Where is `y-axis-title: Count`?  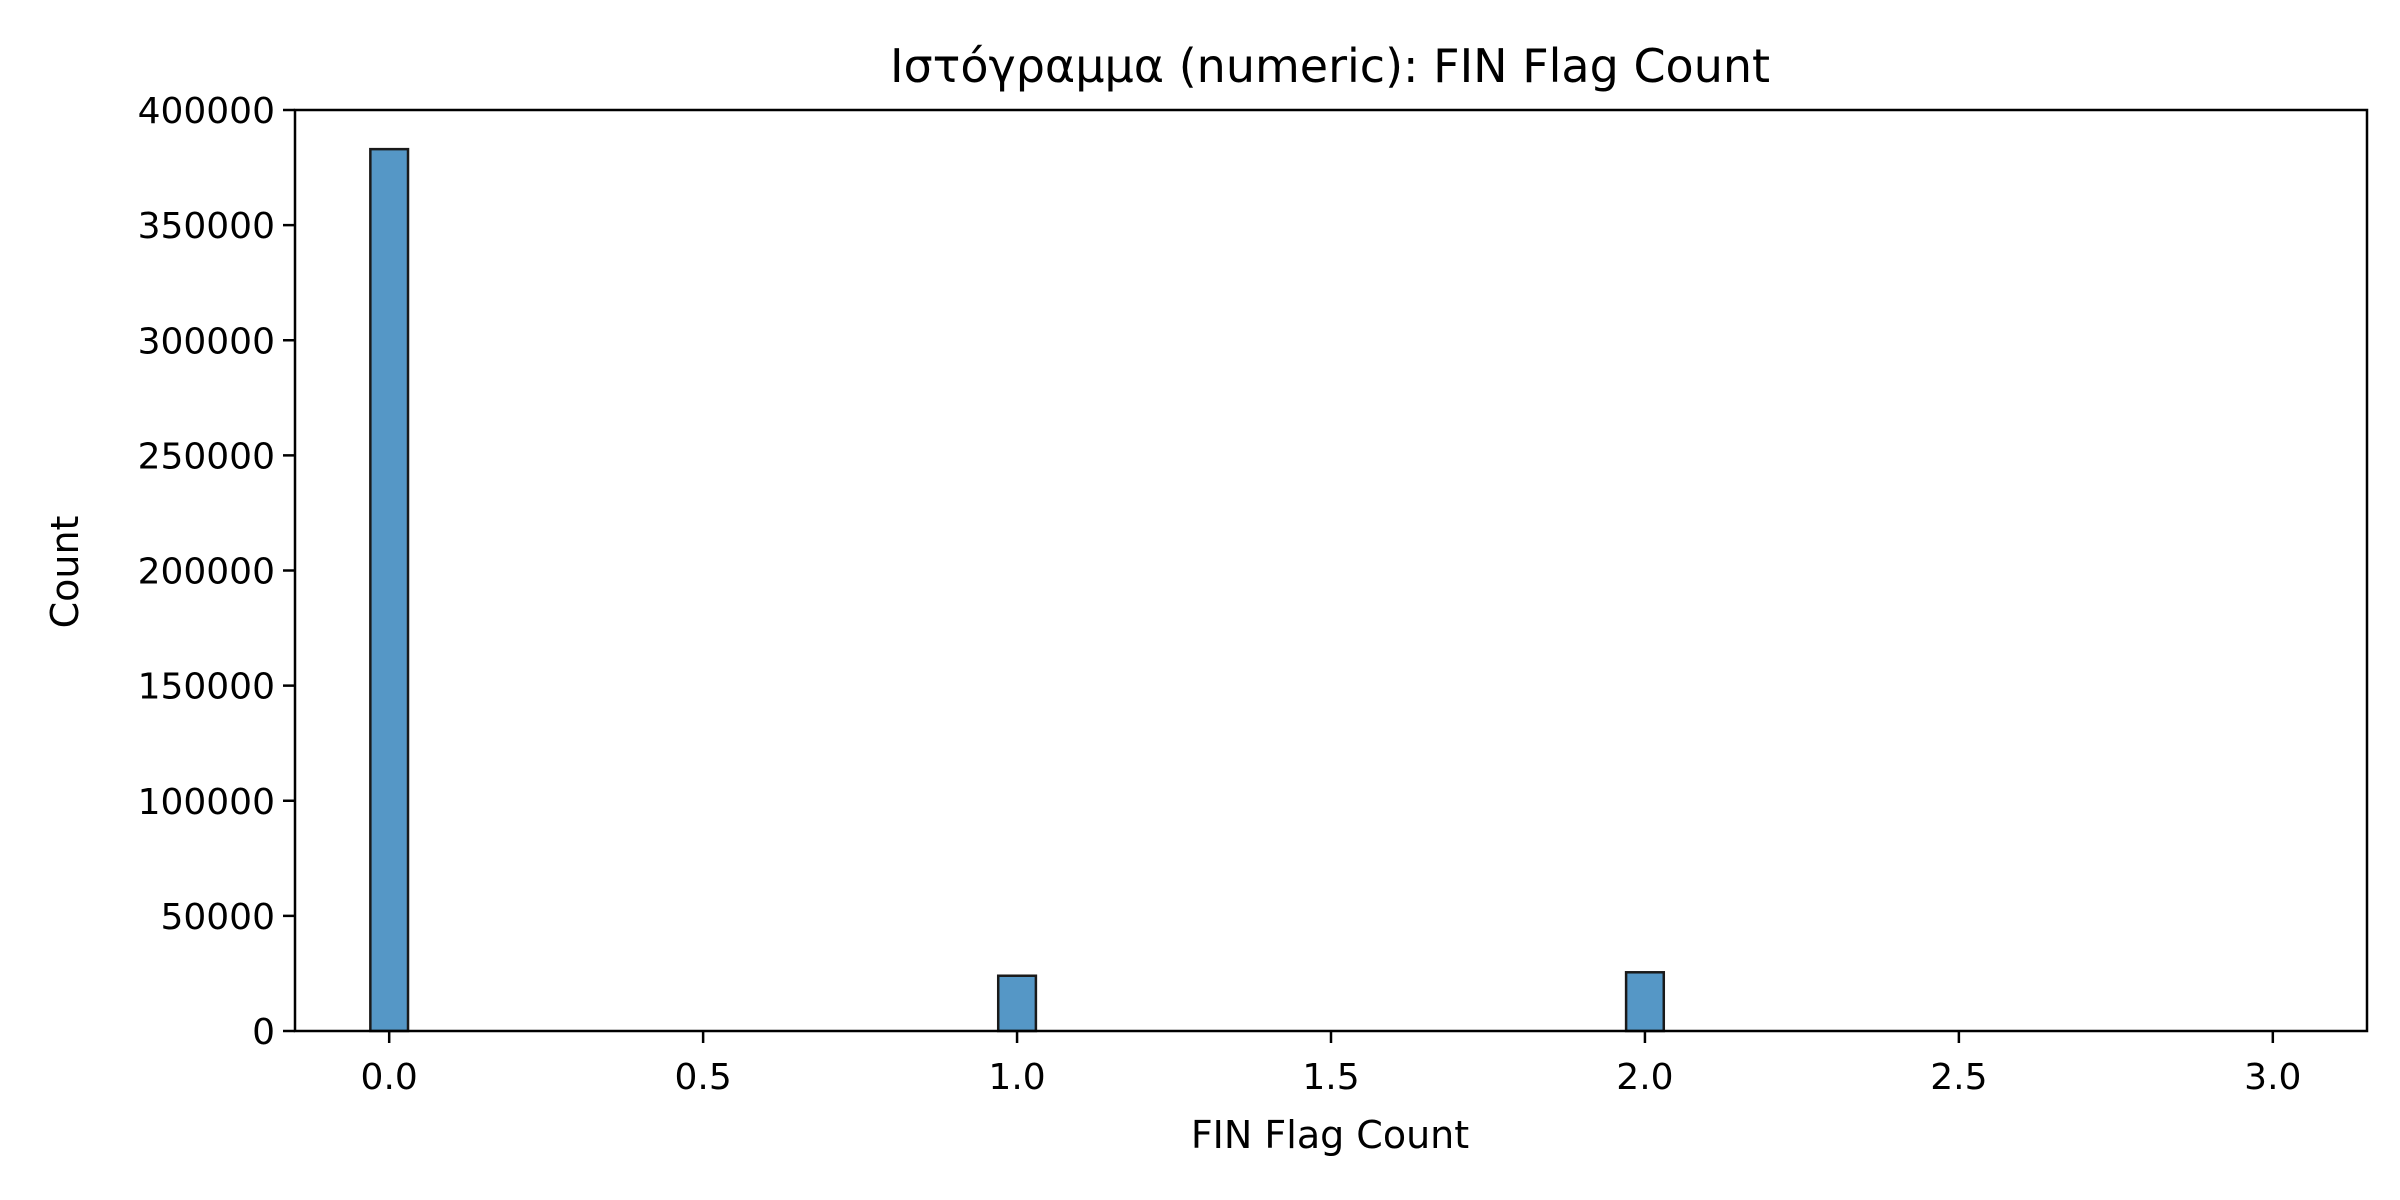
y-axis-title: Count is located at coordinates (65, 572).